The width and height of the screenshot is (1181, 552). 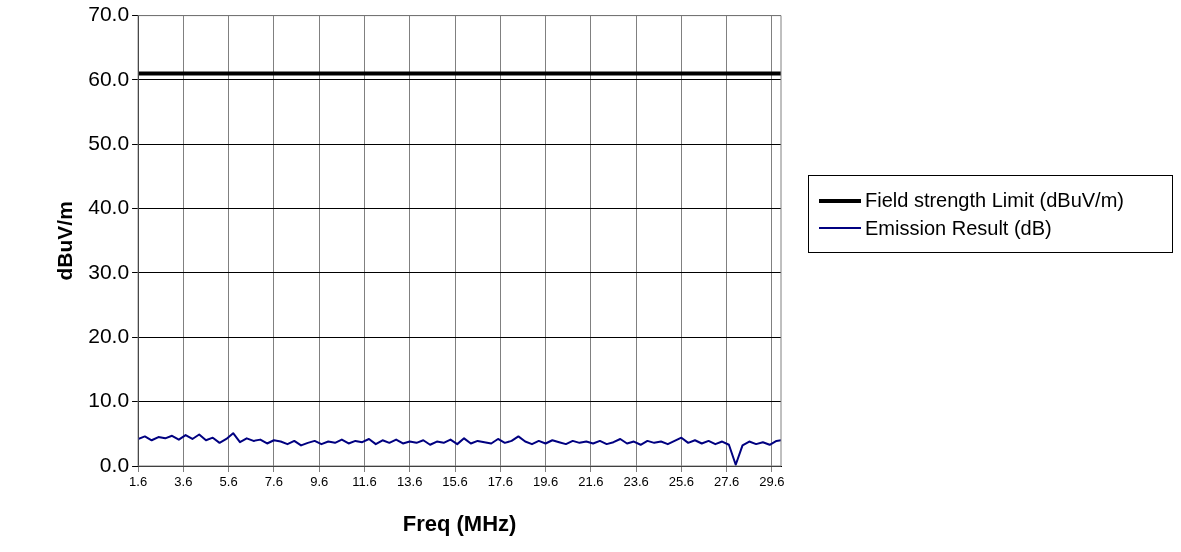 I want to click on x-tick-label: 29.6, so click(x=772, y=482).